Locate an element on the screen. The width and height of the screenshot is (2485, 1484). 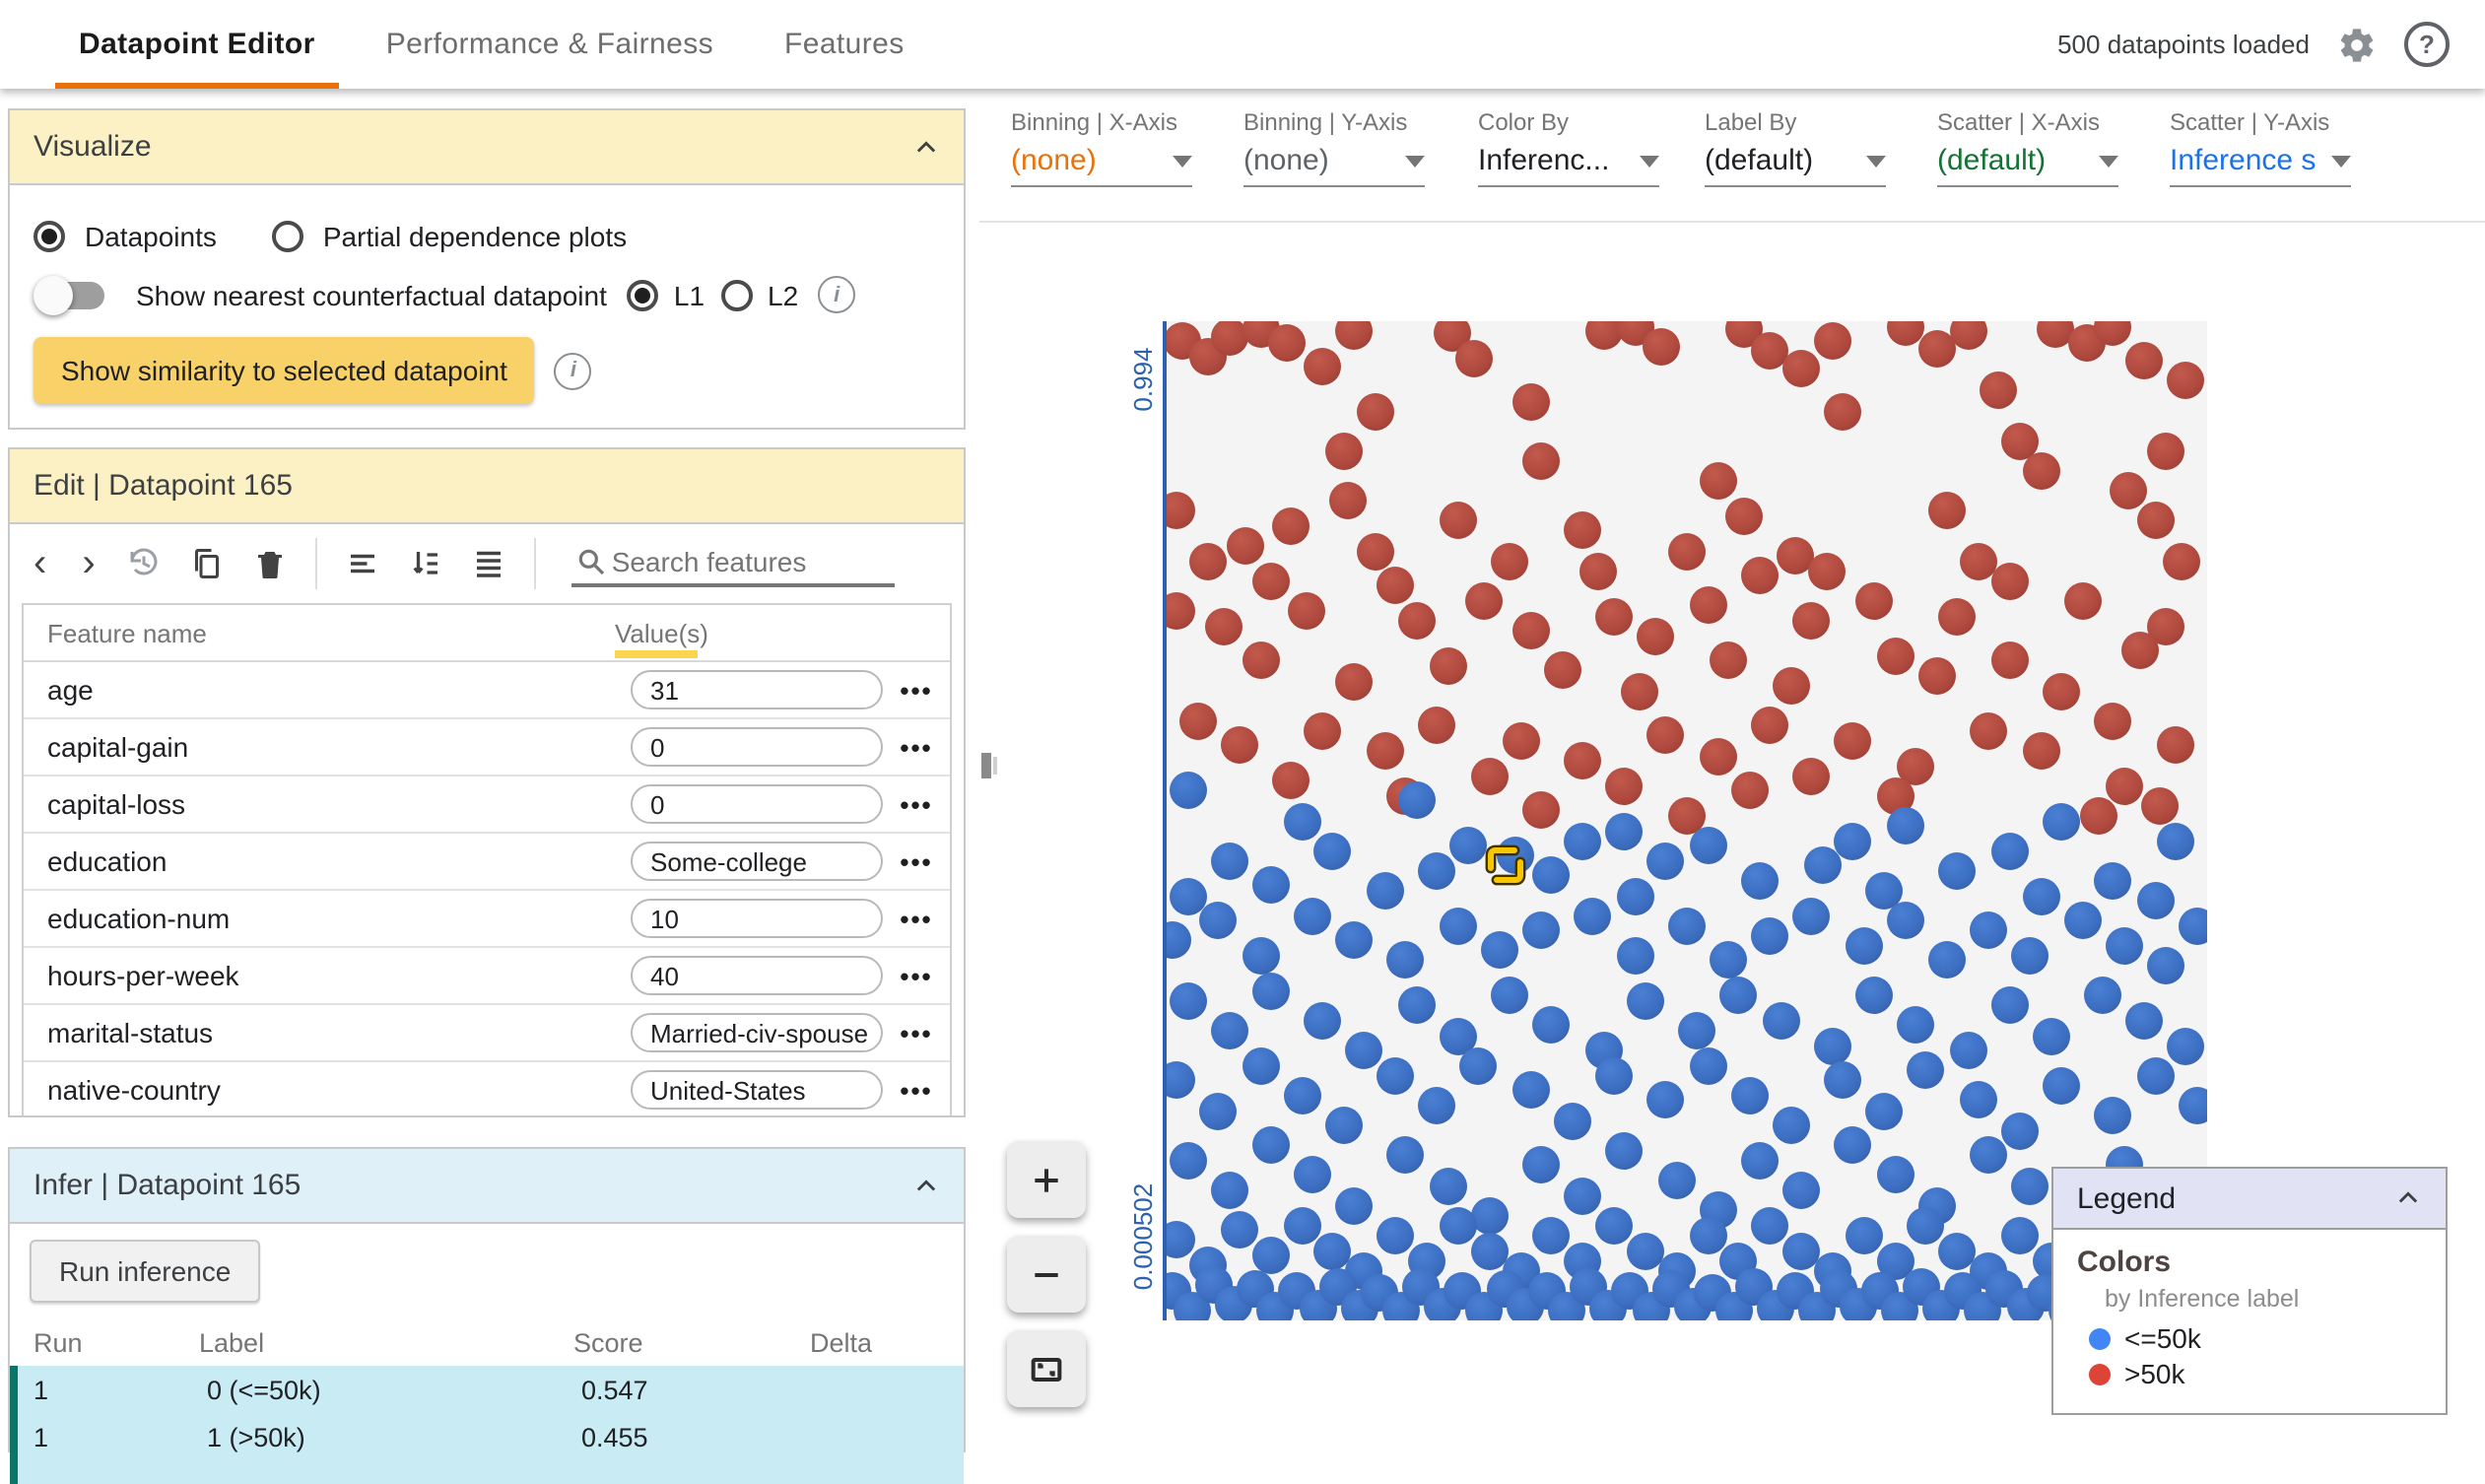
tab-performance-fairness: Performance & Fairness is located at coordinates (550, 44).